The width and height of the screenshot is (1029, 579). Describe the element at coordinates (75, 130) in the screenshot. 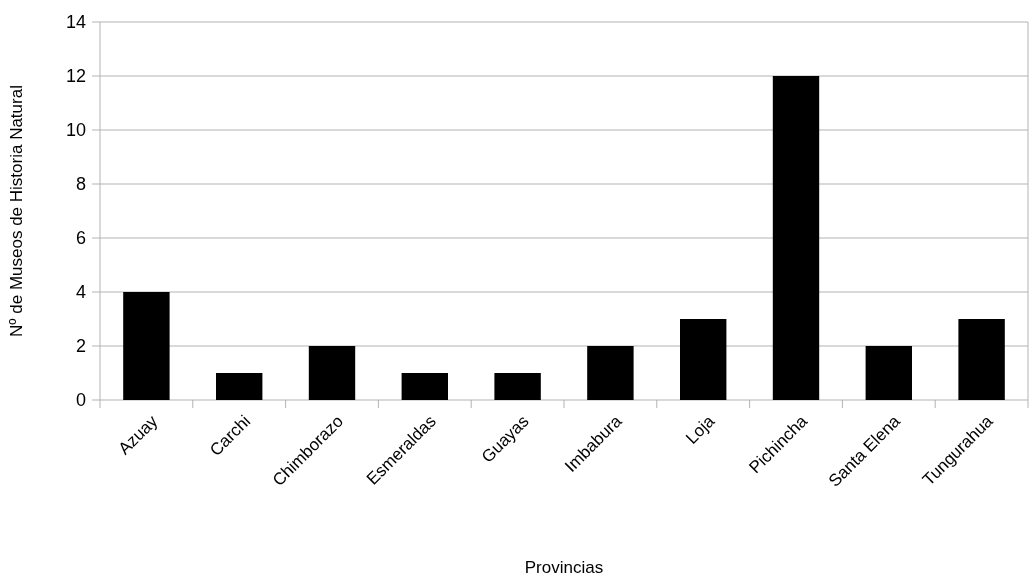

I see `y-tick-label: 10` at that location.